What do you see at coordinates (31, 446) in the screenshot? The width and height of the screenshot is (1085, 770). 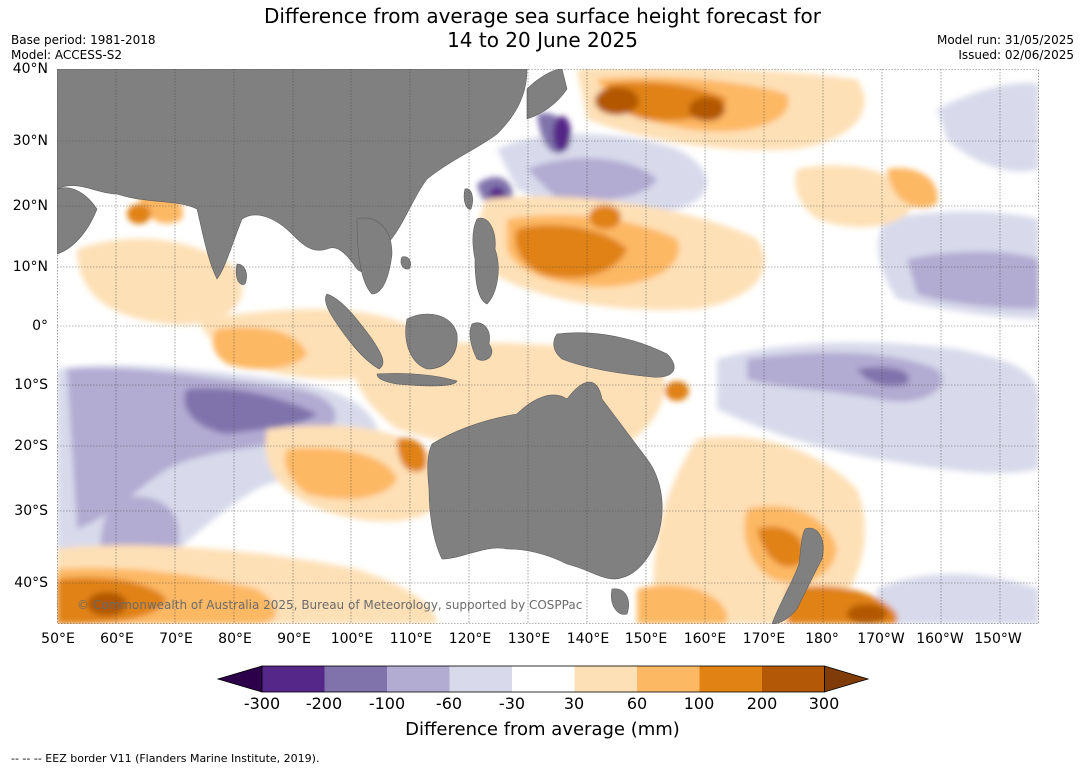 I see `lat-label: 20°S` at bounding box center [31, 446].